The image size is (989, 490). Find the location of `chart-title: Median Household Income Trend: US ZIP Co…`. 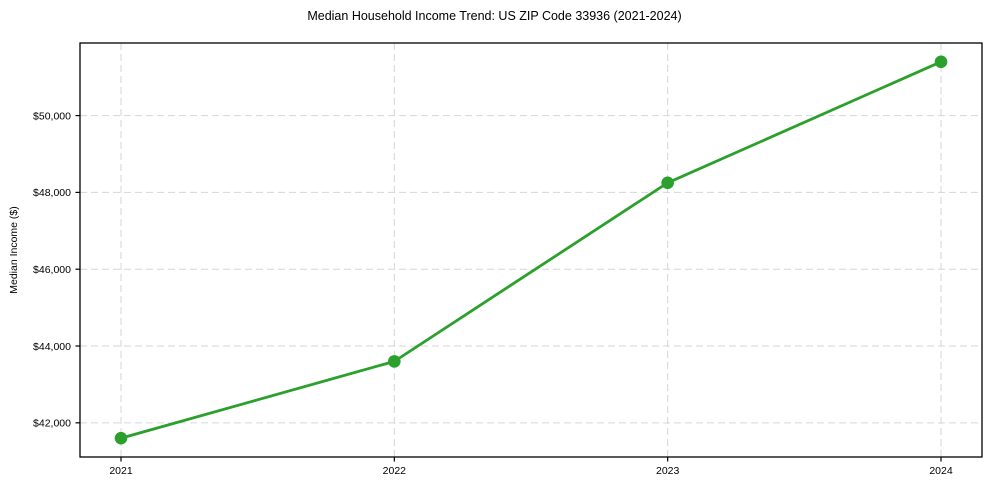

chart-title: Median Household Income Trend: US ZIP Co… is located at coordinates (494, 16).